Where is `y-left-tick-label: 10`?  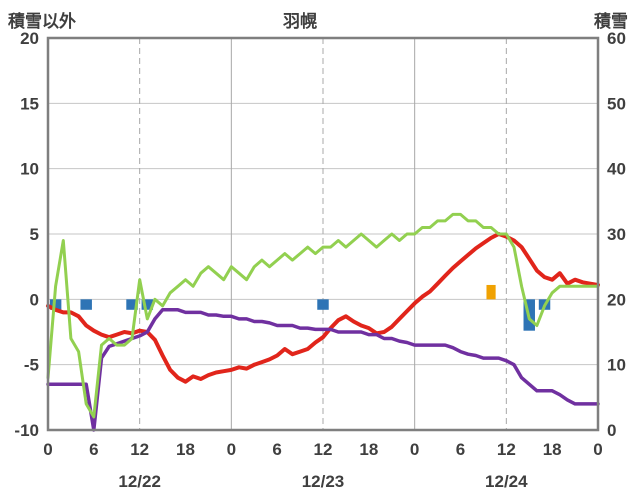
y-left-tick-label: 10 is located at coordinates (29, 169).